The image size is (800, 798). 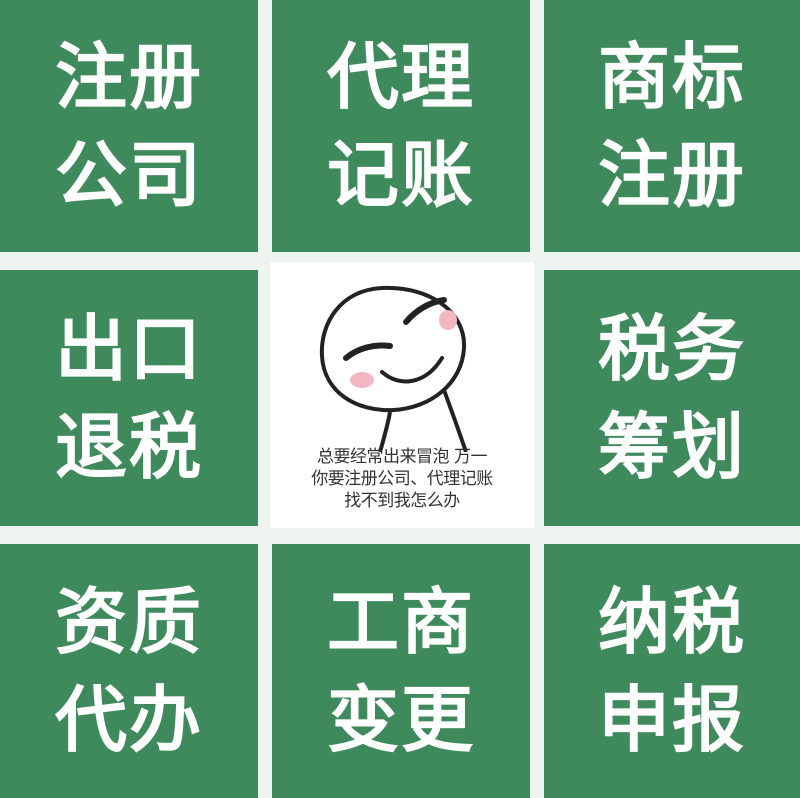 What do you see at coordinates (129, 671) in the screenshot?
I see `tile-qualification-agency: 资质 代办` at bounding box center [129, 671].